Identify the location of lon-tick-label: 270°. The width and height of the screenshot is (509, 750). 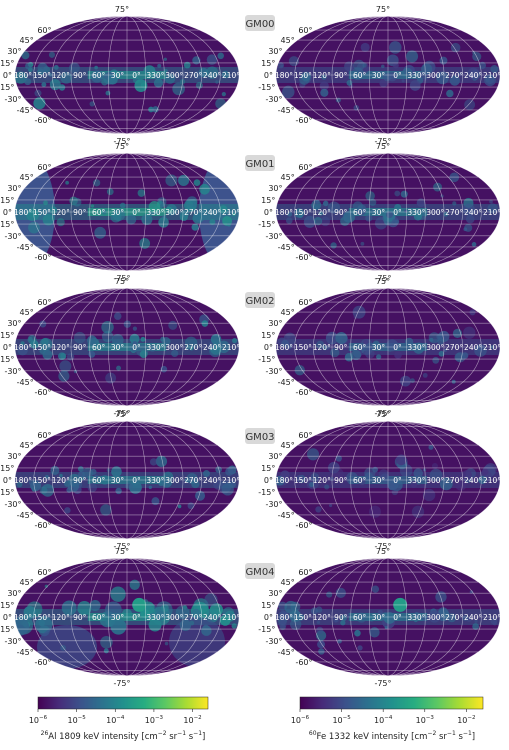
(193, 617).